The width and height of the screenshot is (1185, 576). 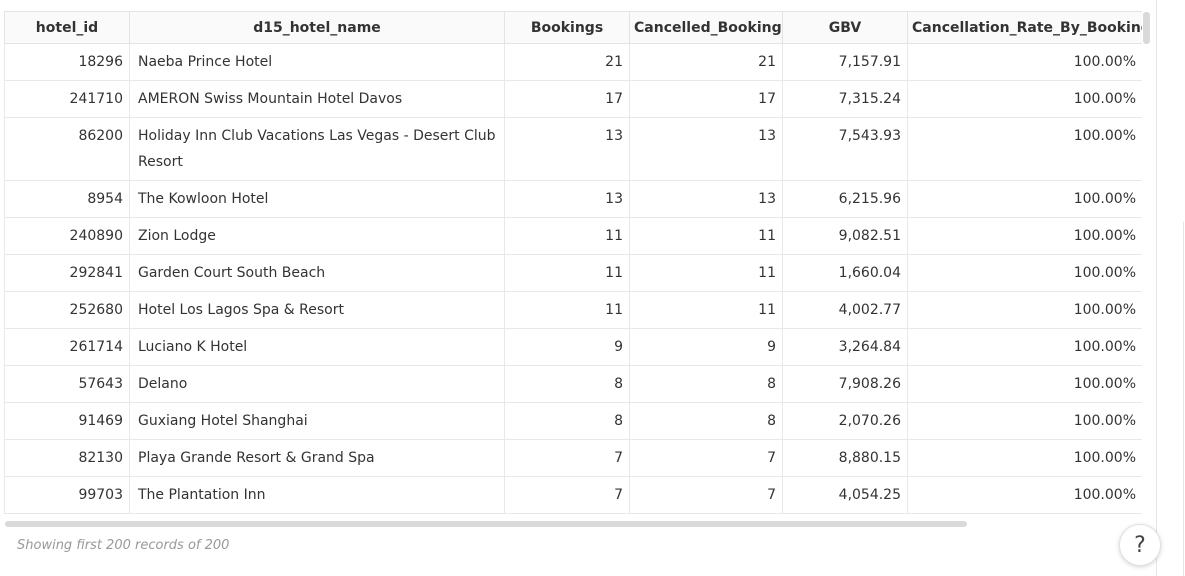 I want to click on cell-hotel-name: Playa Grande Resort & Grand Spa, so click(x=317, y=458).